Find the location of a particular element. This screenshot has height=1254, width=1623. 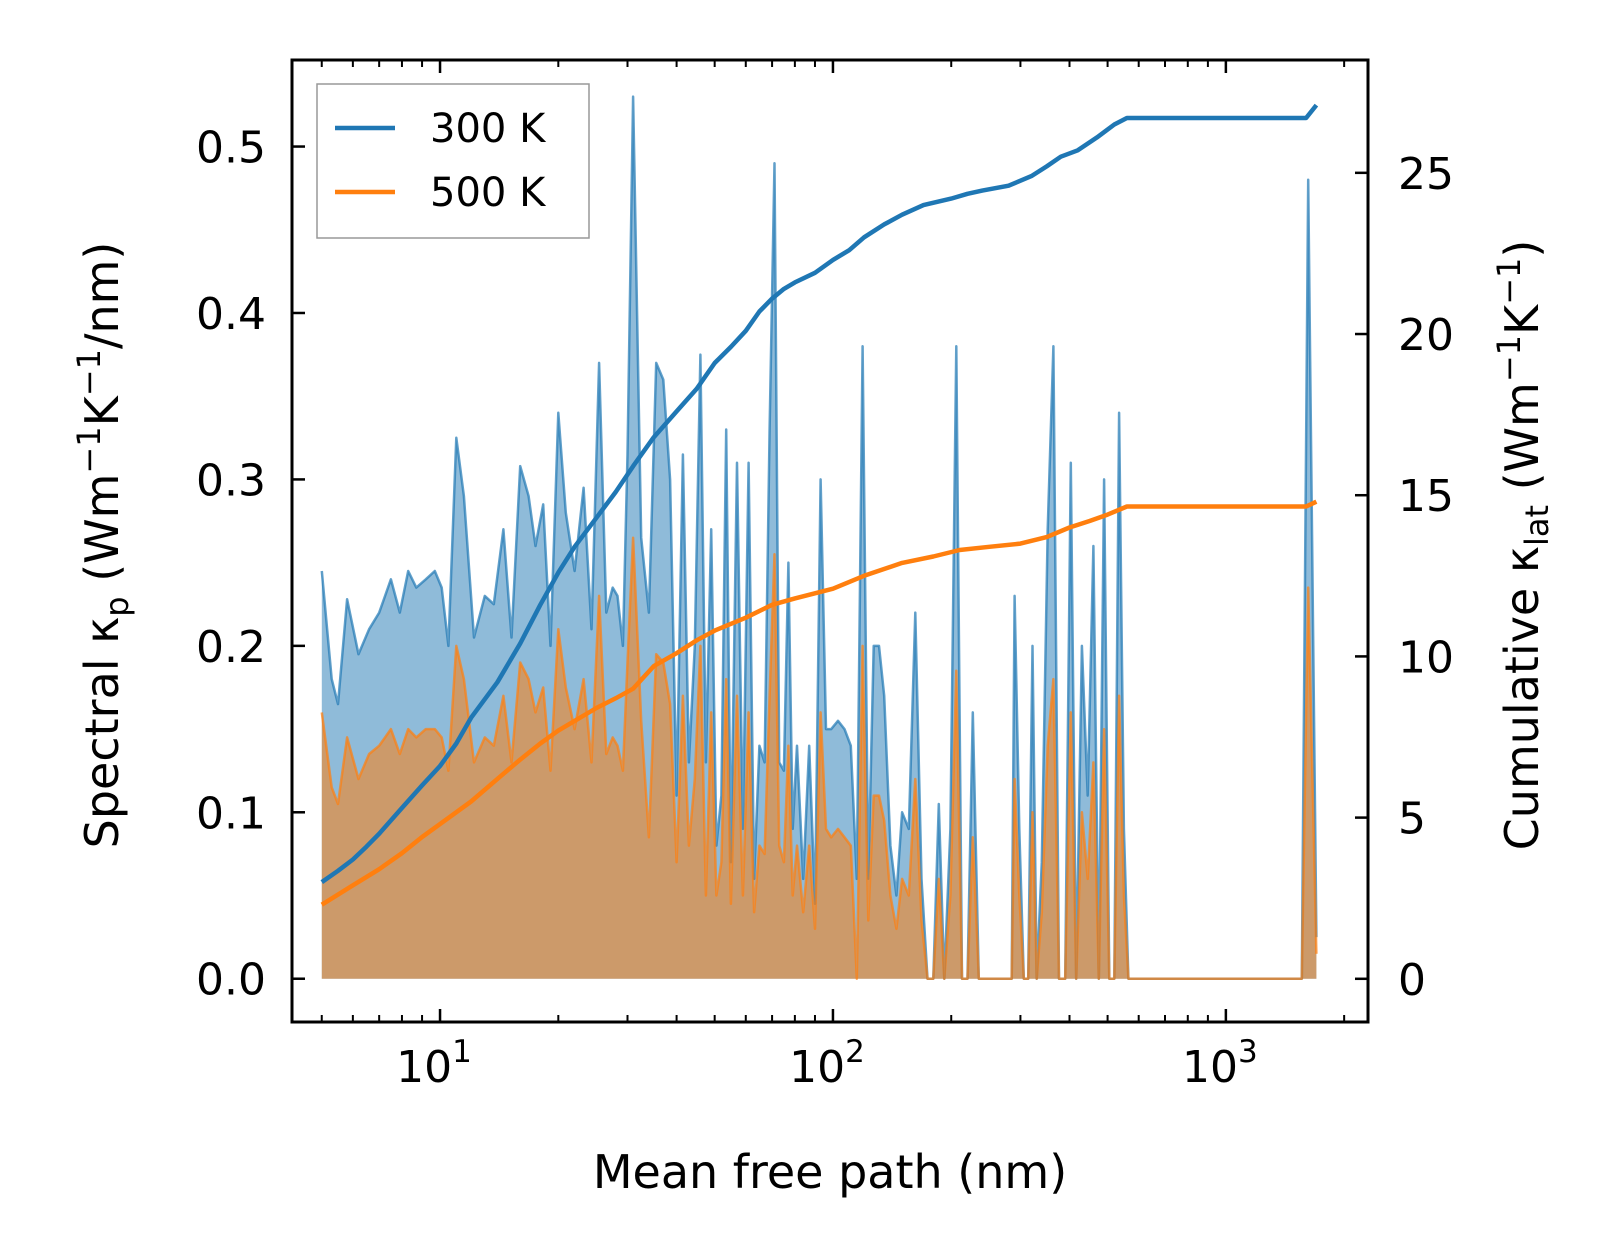

y-right-tick-label: 15 is located at coordinates (1426, 496).